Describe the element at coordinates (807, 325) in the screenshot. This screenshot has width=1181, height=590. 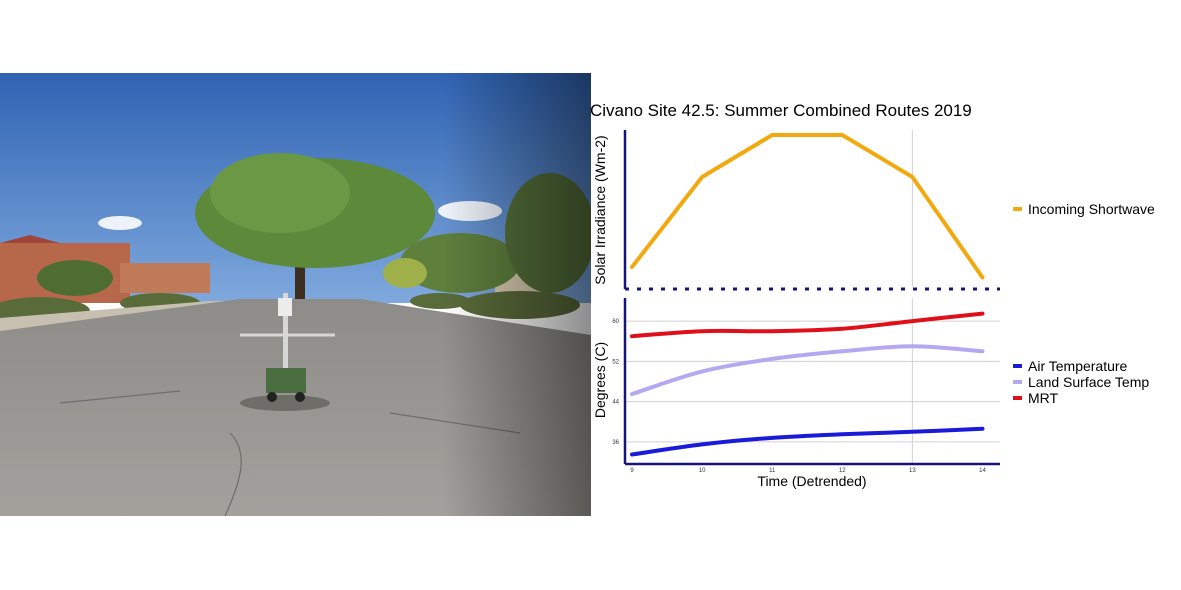
I see `series-line-mrt` at that location.